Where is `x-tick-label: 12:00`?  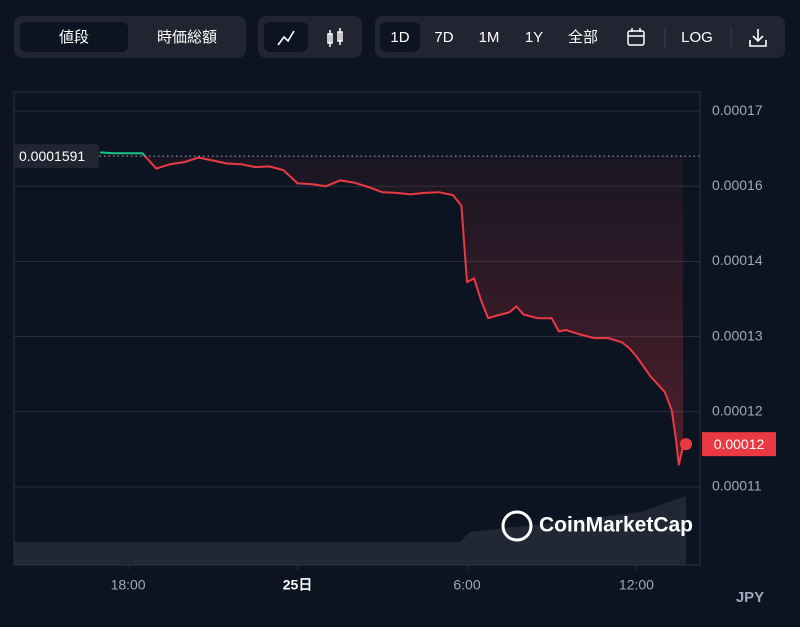
x-tick-label: 12:00 is located at coordinates (636, 585).